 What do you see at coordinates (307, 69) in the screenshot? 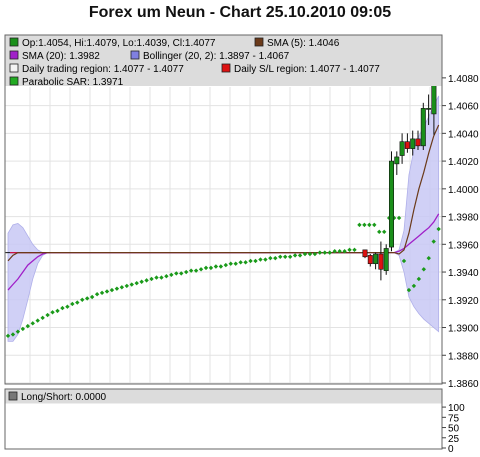
I see `legend-daily-sl: Daily S/L region: 1.4077 - 1.4077` at bounding box center [307, 69].